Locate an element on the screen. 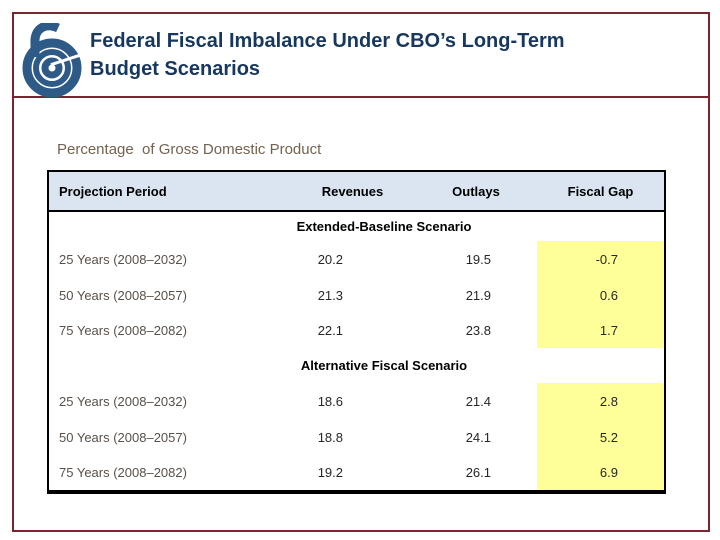 This screenshot has width=720, height=540. table-row: 75 Years (2008–2082) 22.1 23.8 1.7 is located at coordinates (356, 330).